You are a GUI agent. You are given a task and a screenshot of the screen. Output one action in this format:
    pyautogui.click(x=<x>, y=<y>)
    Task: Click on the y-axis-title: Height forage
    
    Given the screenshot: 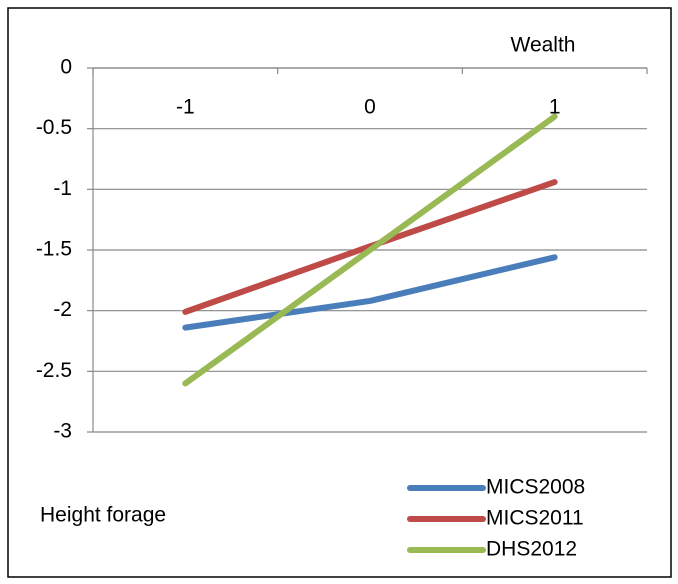 What is the action you would take?
    pyautogui.click(x=103, y=515)
    